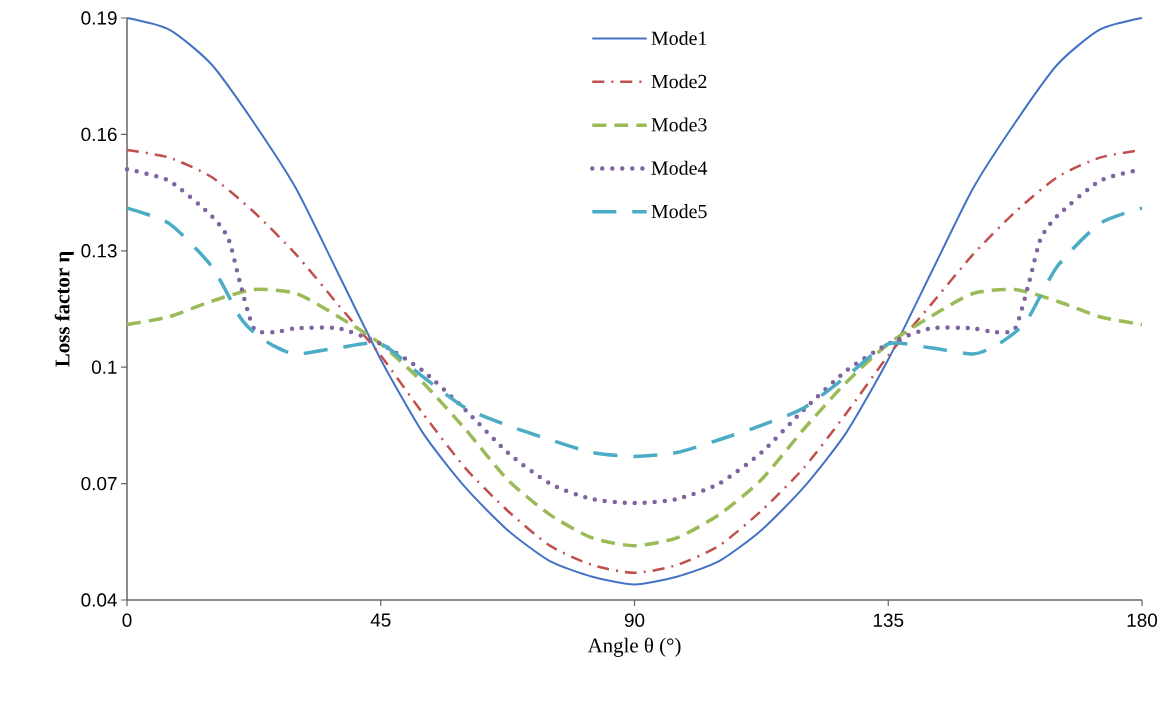 This screenshot has height=706, width=1174. What do you see at coordinates (104, 367) in the screenshot?
I see `y-tick-label: 0.1` at bounding box center [104, 367].